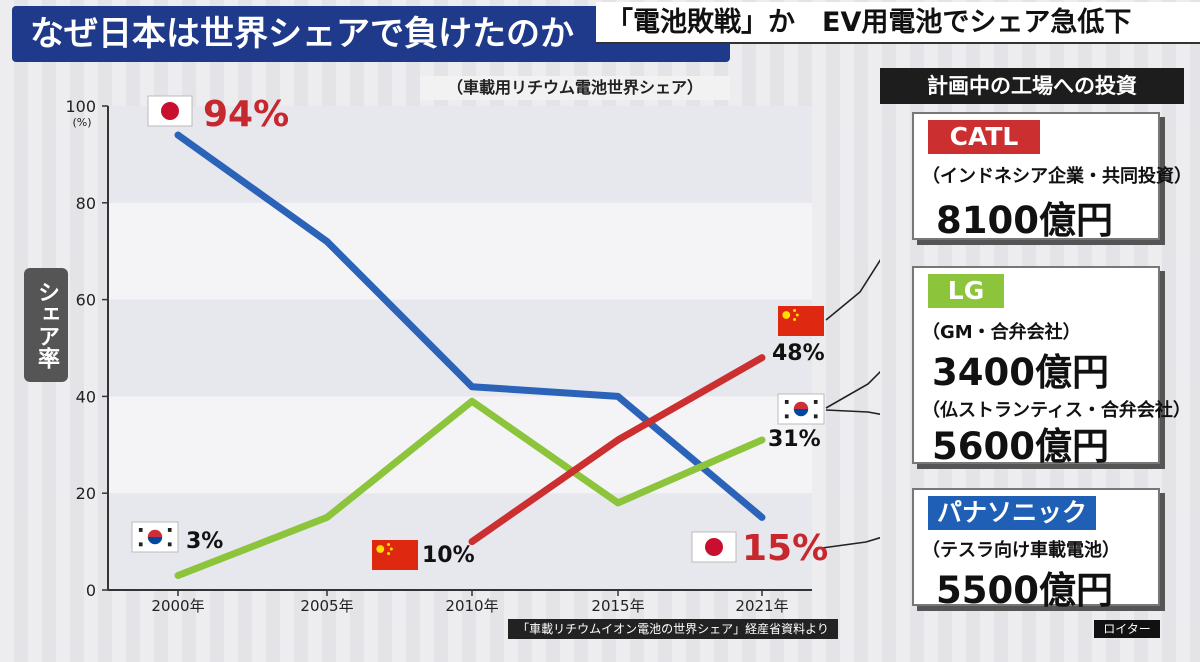 The image size is (1200, 662). Describe the element at coordinates (1057, 176) in the screenshot. I see `catl-desc: （インドネシア企業・共同投資）` at that location.